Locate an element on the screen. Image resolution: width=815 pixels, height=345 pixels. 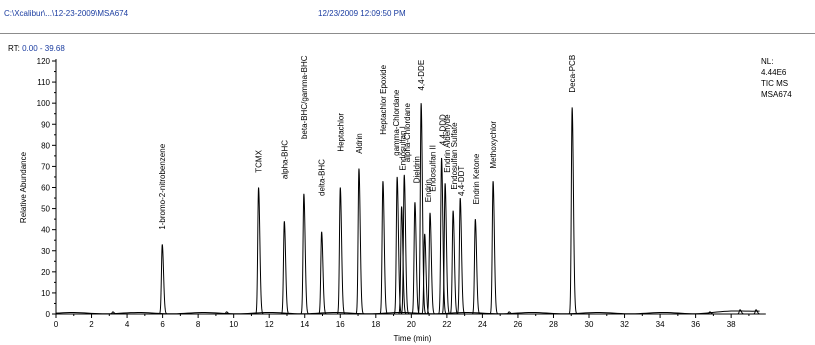
y-tick-label: 60 is located at coordinates (45, 188).